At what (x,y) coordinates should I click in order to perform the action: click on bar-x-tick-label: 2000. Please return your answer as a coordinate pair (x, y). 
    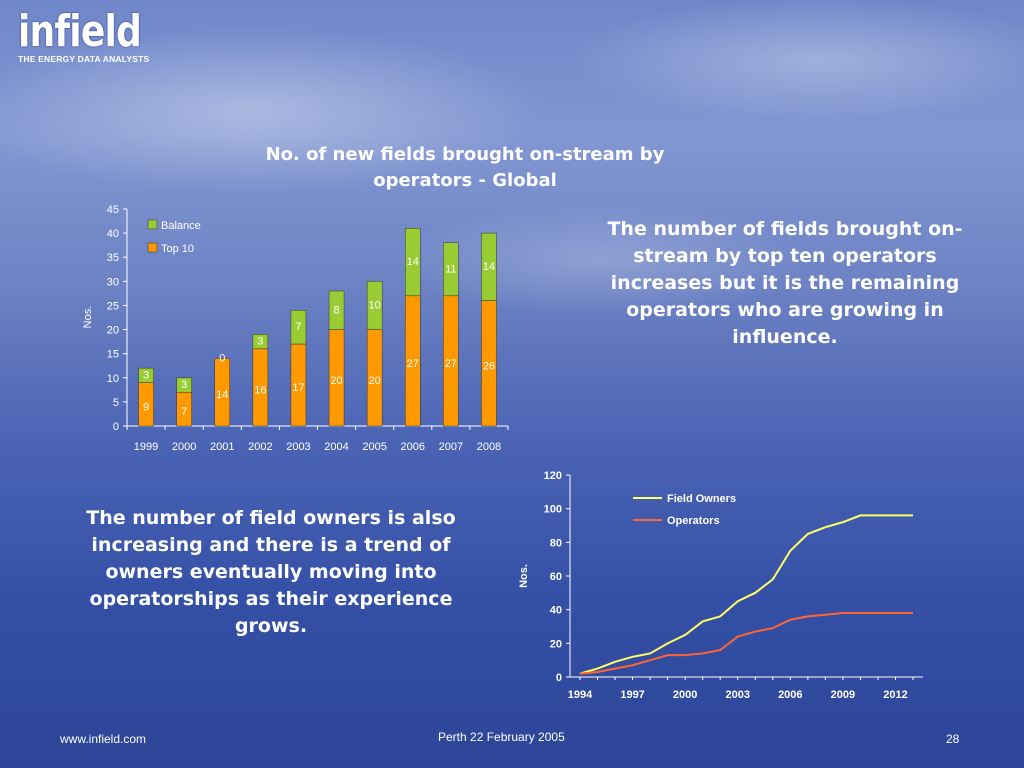
    Looking at the image, I should click on (184, 447).